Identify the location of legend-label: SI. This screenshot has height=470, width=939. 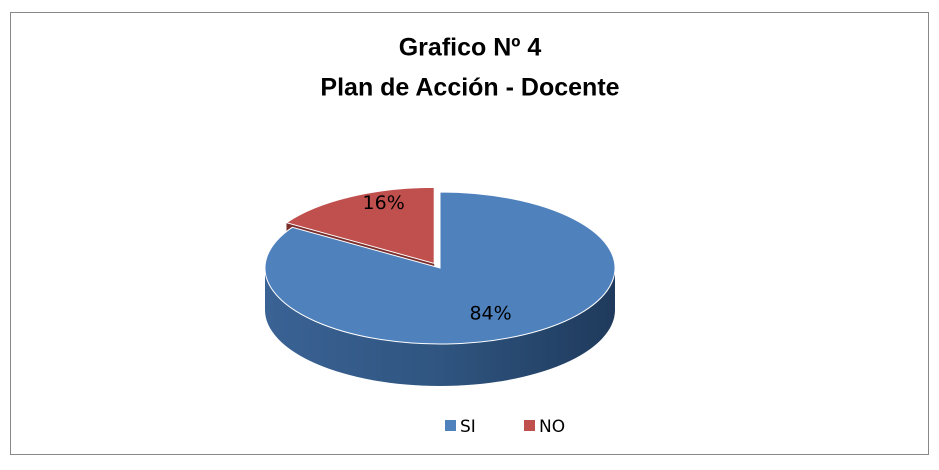
(468, 427).